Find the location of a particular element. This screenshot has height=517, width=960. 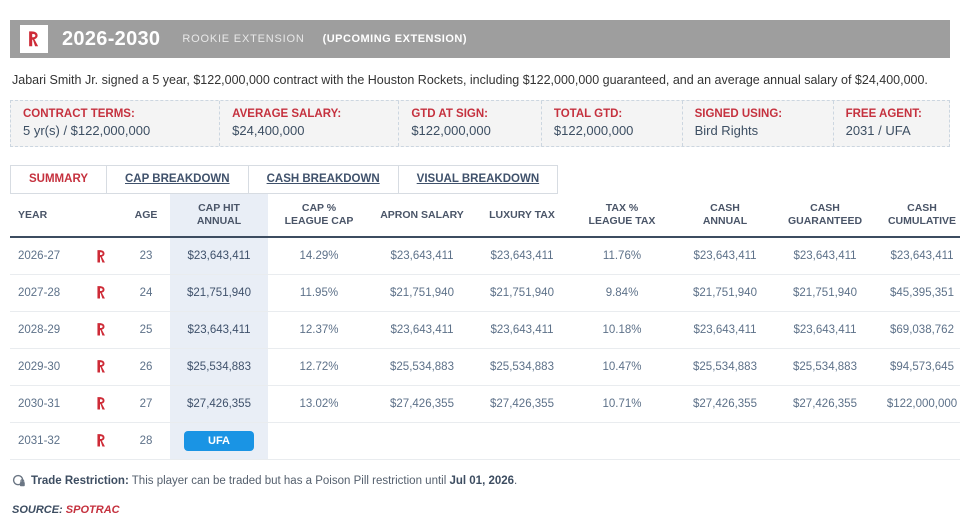

cell-tax_pct: 10.18% is located at coordinates (622, 330).